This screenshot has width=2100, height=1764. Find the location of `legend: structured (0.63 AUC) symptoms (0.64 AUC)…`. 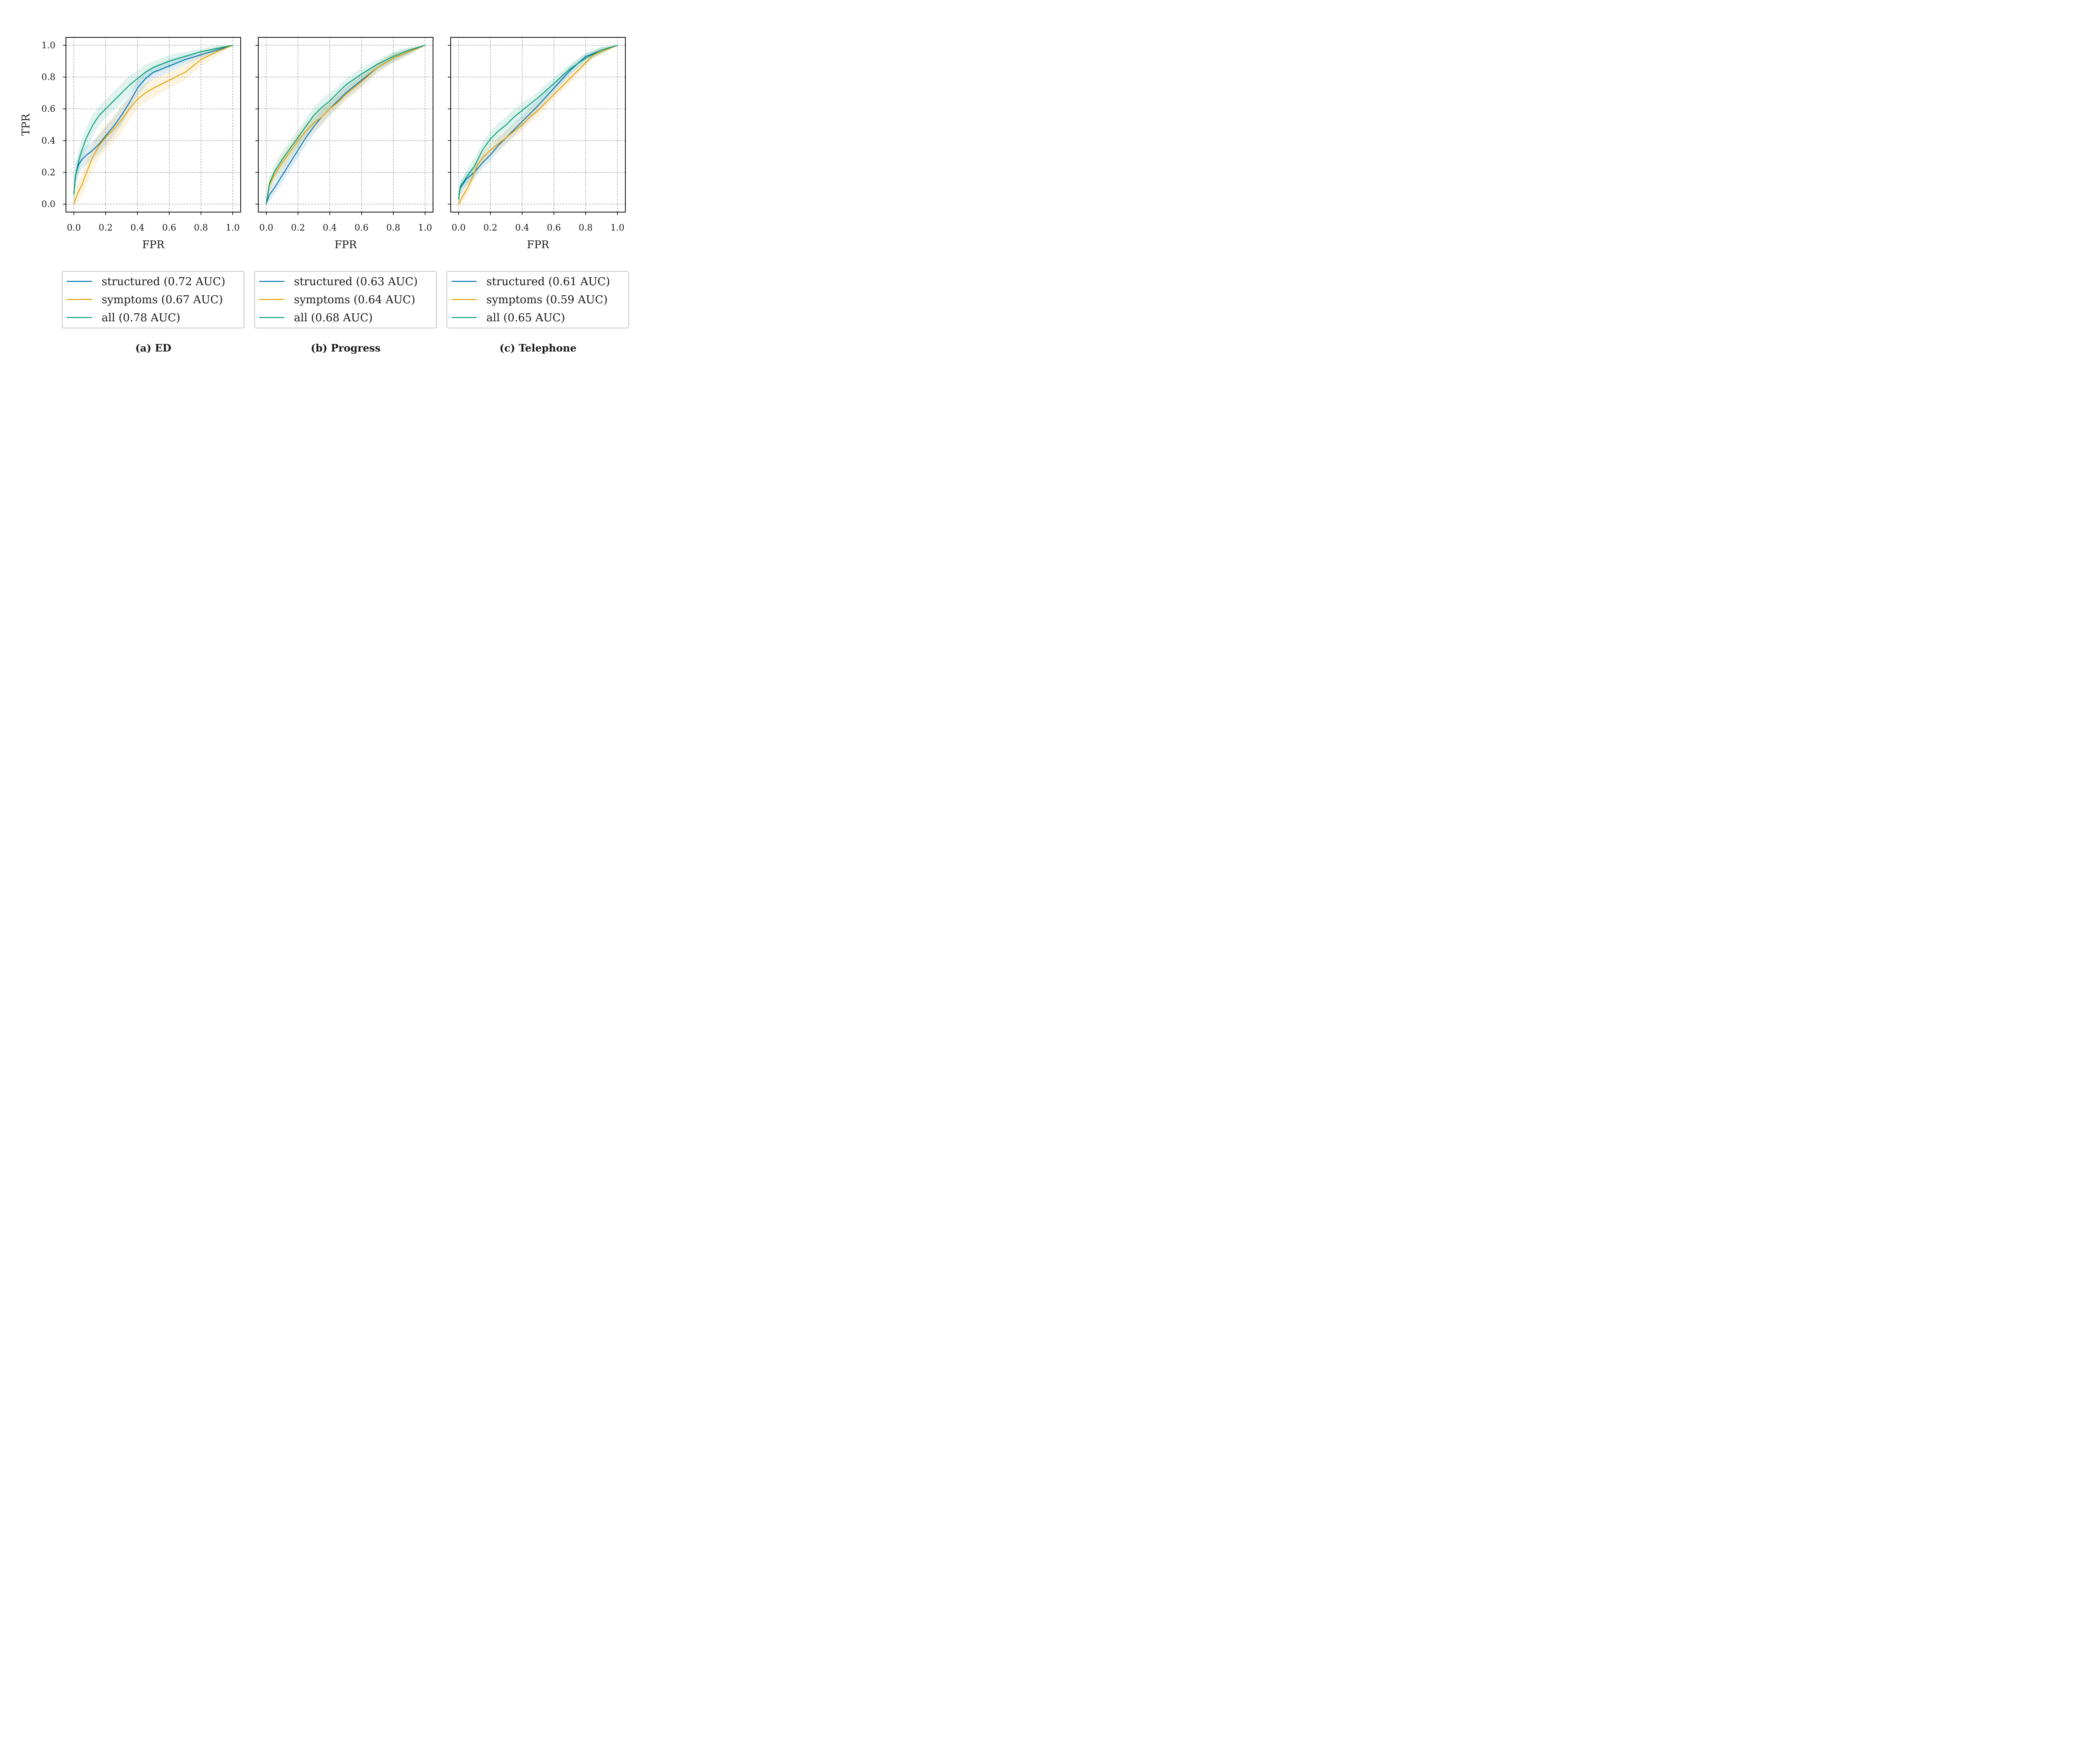

legend: structured (0.63 AUC) symptoms (0.64 AUC)… is located at coordinates (345, 299).